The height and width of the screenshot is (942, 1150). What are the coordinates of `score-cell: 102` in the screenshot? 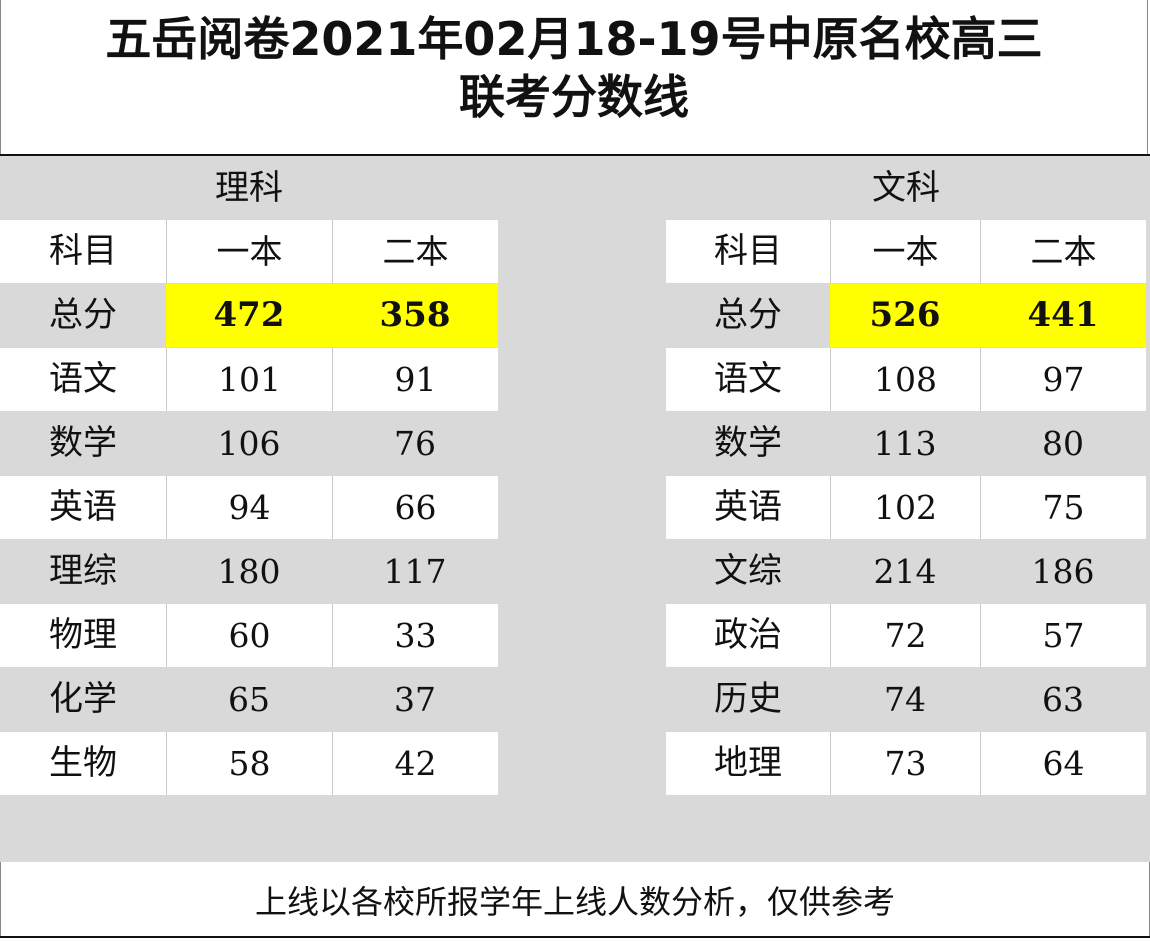 It's located at (905, 507).